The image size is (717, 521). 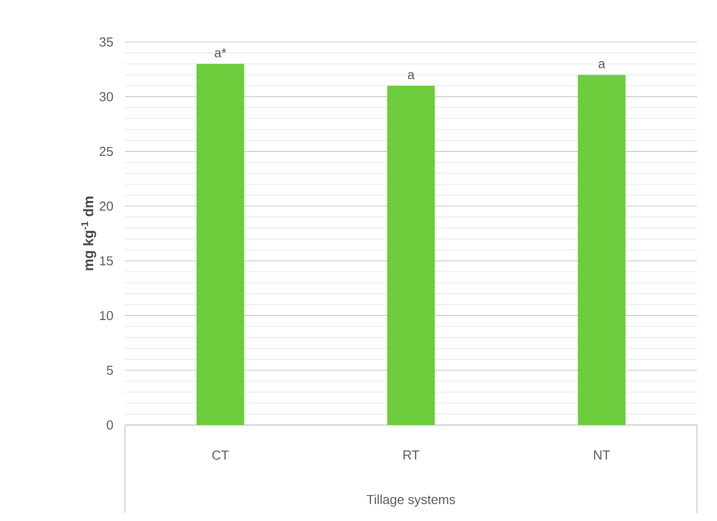 I want to click on y-tick-label: 35, so click(x=106, y=42).